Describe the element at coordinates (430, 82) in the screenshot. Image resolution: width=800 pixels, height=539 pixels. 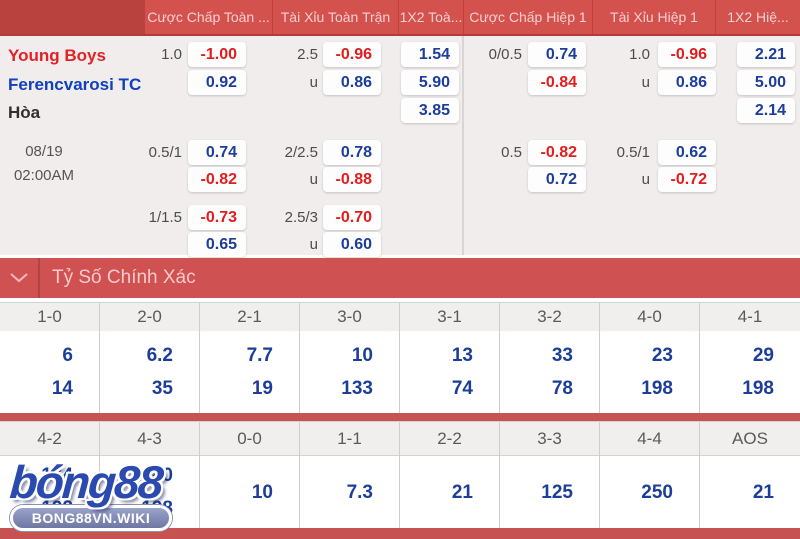
I see `1x2-full-away-odd: 5.90` at that location.